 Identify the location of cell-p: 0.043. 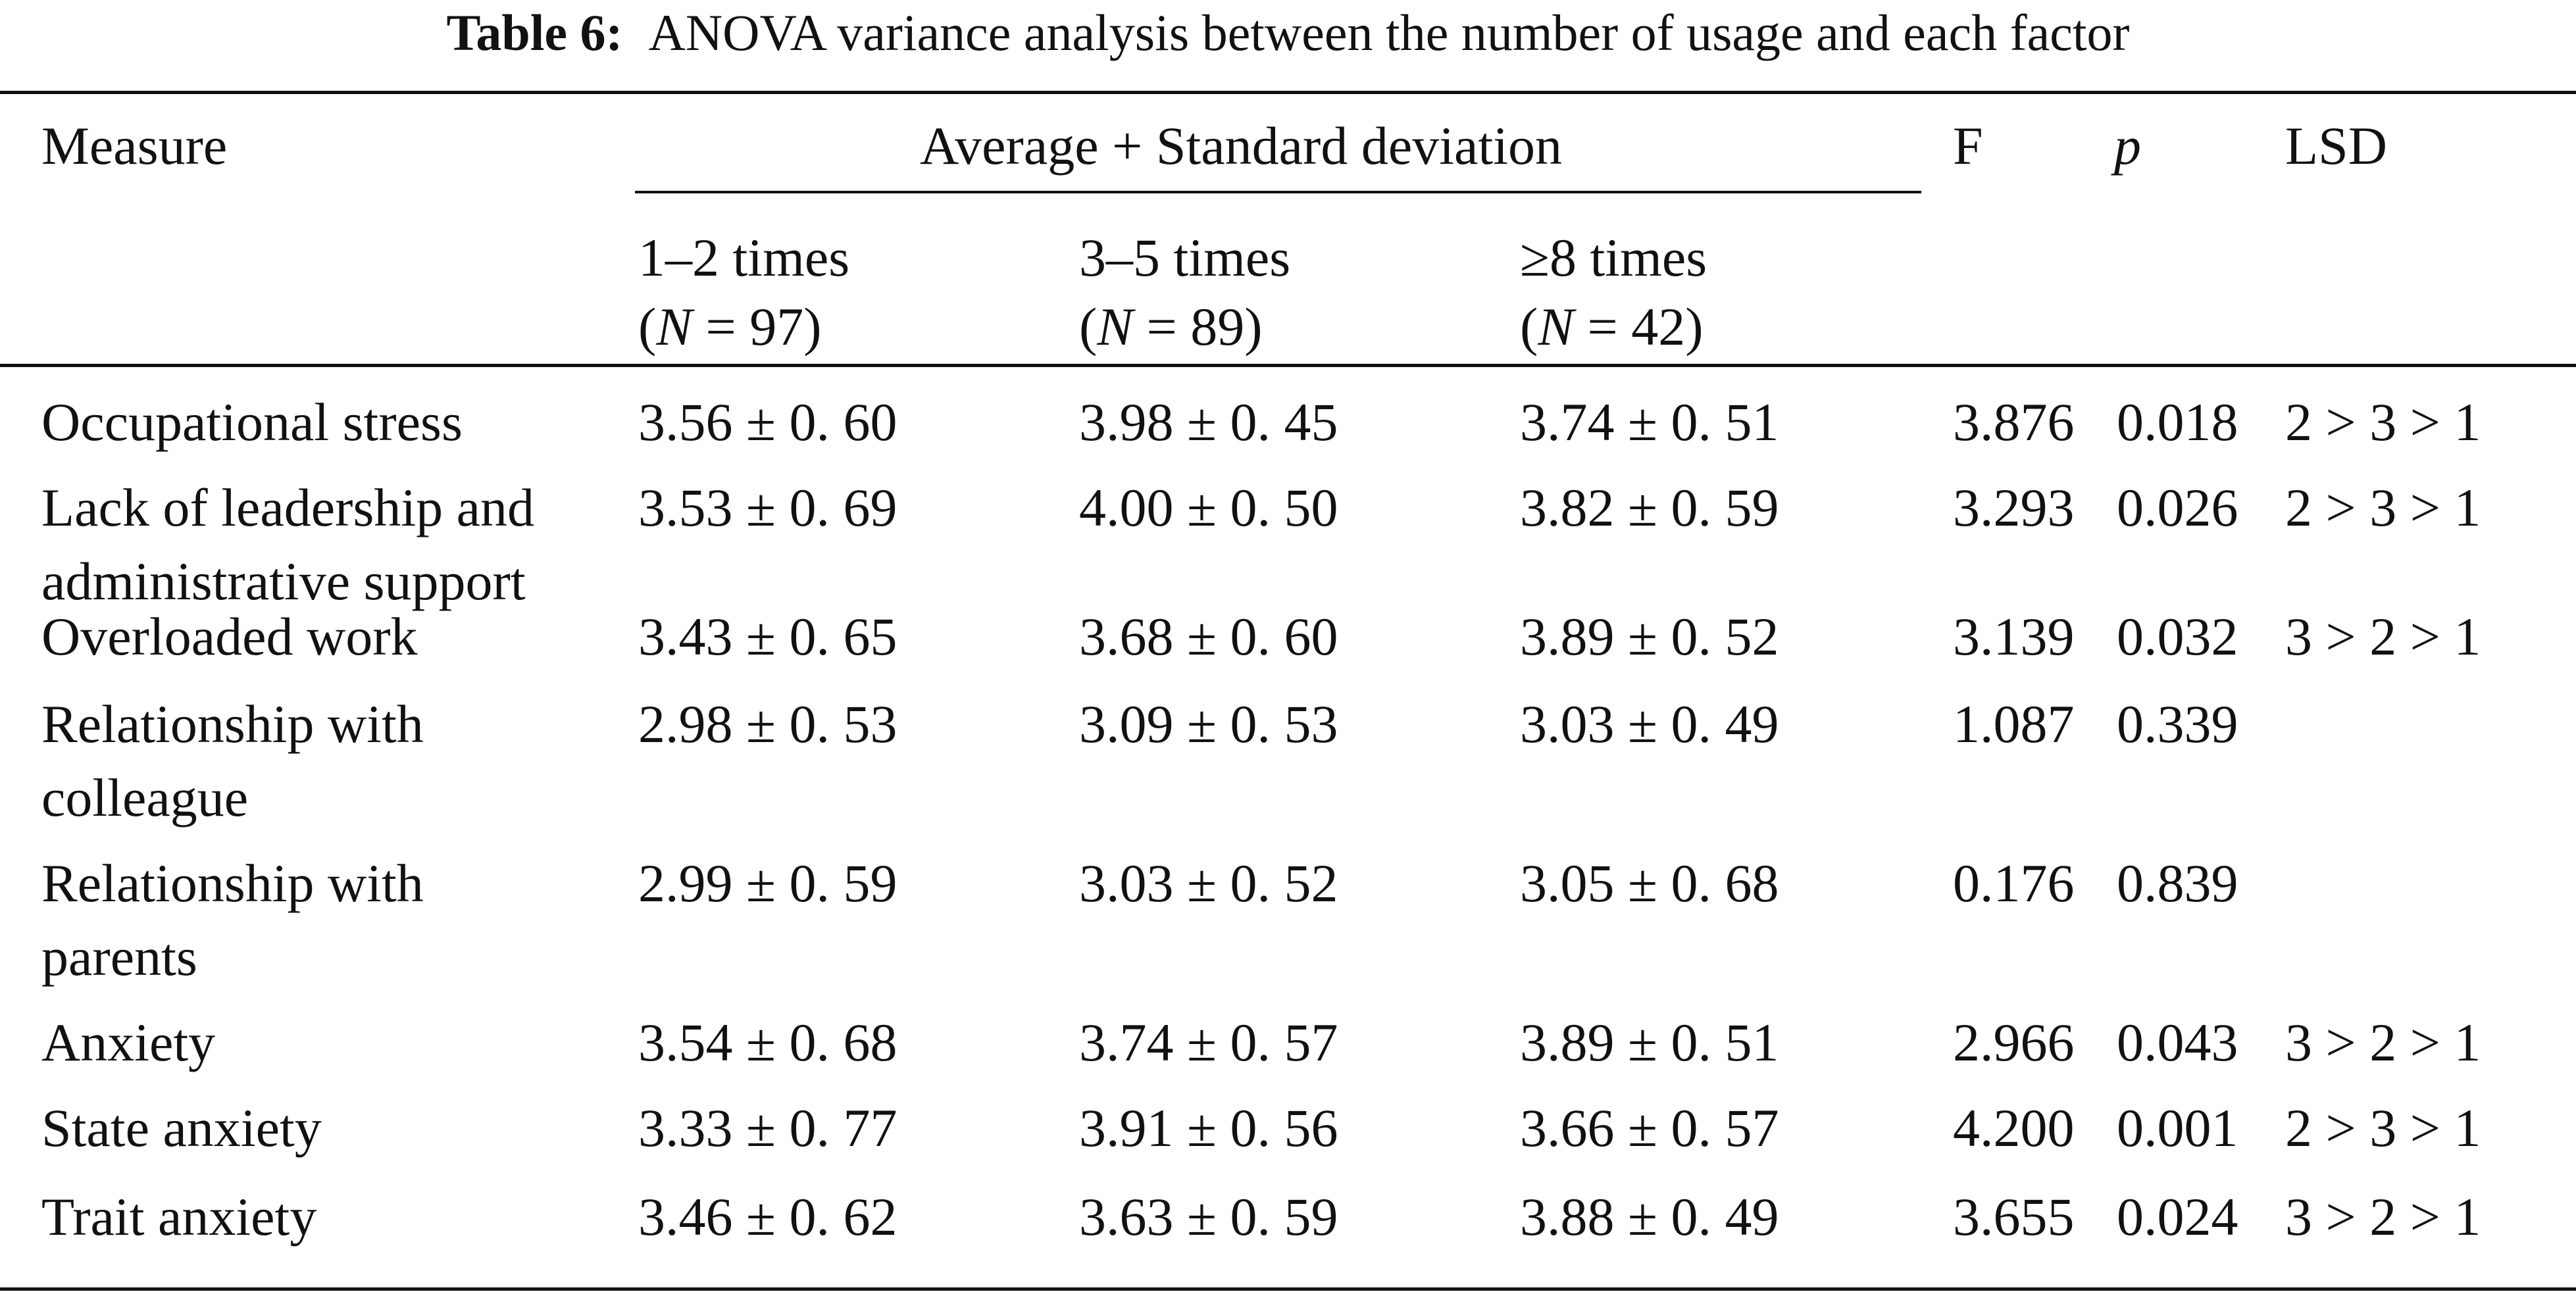
(2177, 1042).